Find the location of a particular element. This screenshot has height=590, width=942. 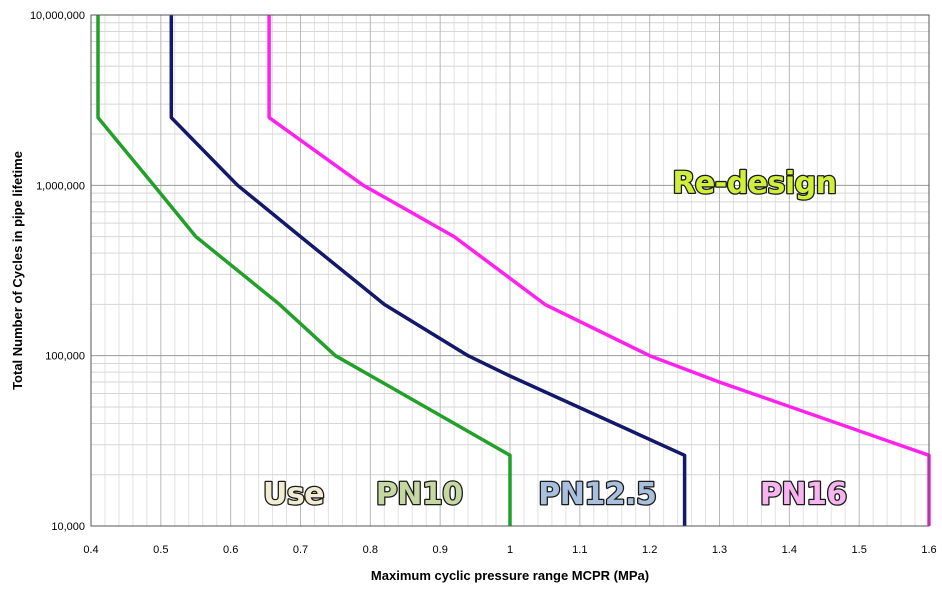

y-tick-label: 100,000 is located at coordinates (65, 357).